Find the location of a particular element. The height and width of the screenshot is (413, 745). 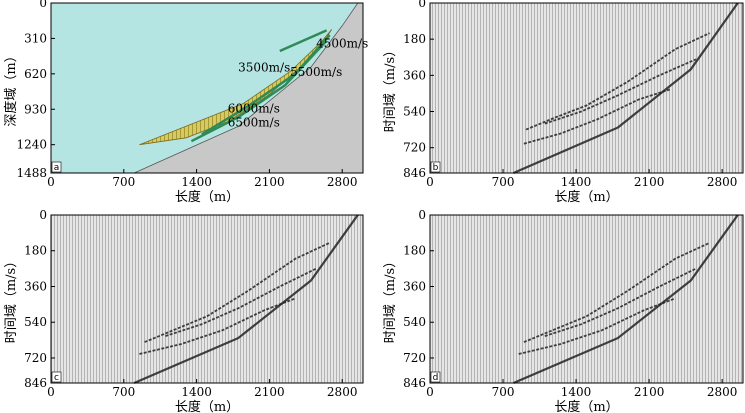

velocity-label-layer-4: 6500m/s is located at coordinates (254, 122).